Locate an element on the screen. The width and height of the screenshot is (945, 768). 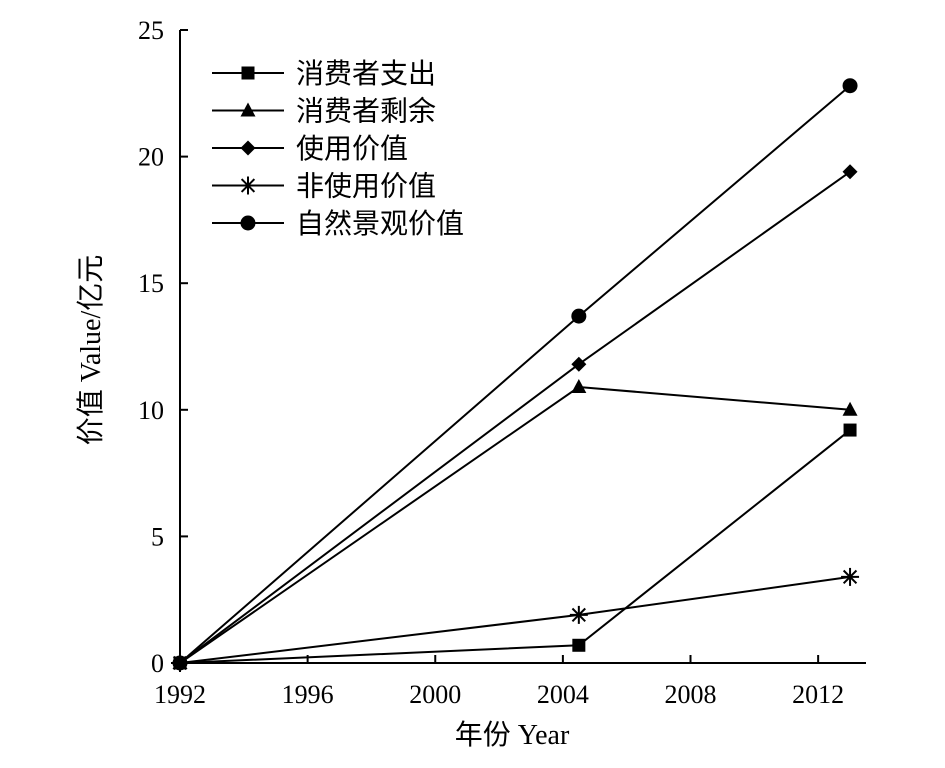
y-axis-title: 价值 Value/亿元 is located at coordinates (91, 350).